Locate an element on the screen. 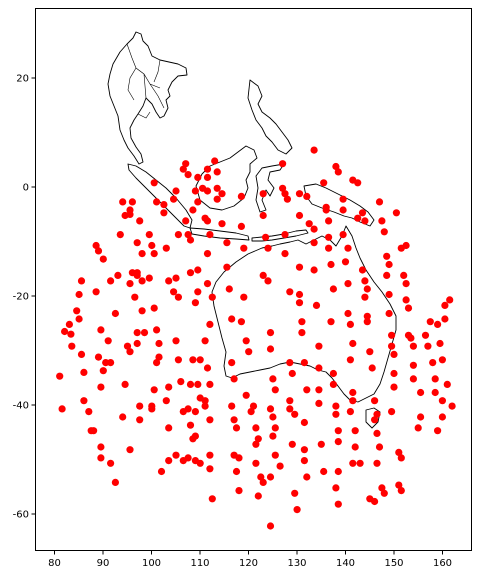  borneo-outline is located at coordinates (226, 178).